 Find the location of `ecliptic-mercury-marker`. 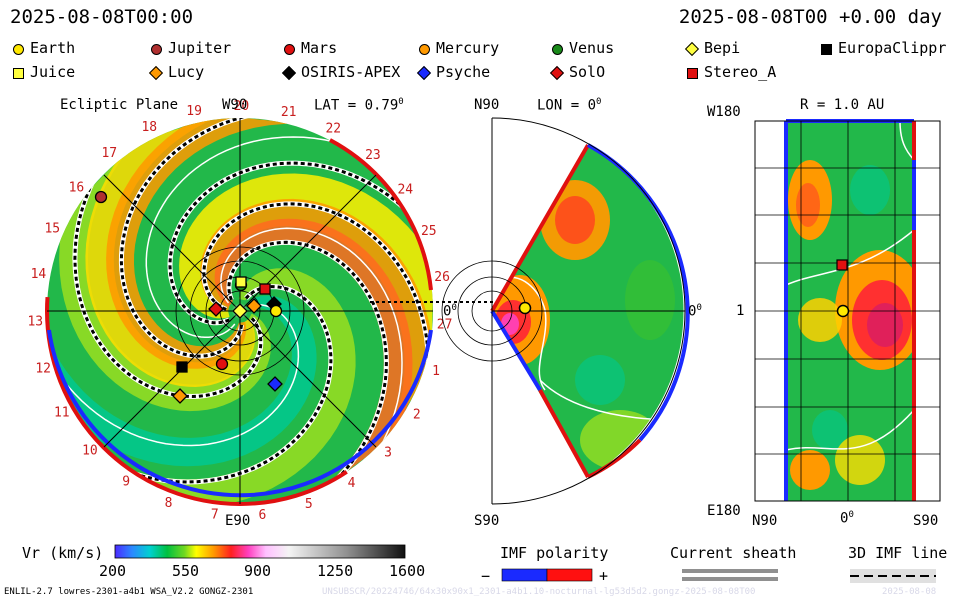

ecliptic-mercury-marker is located at coordinates (254, 306).